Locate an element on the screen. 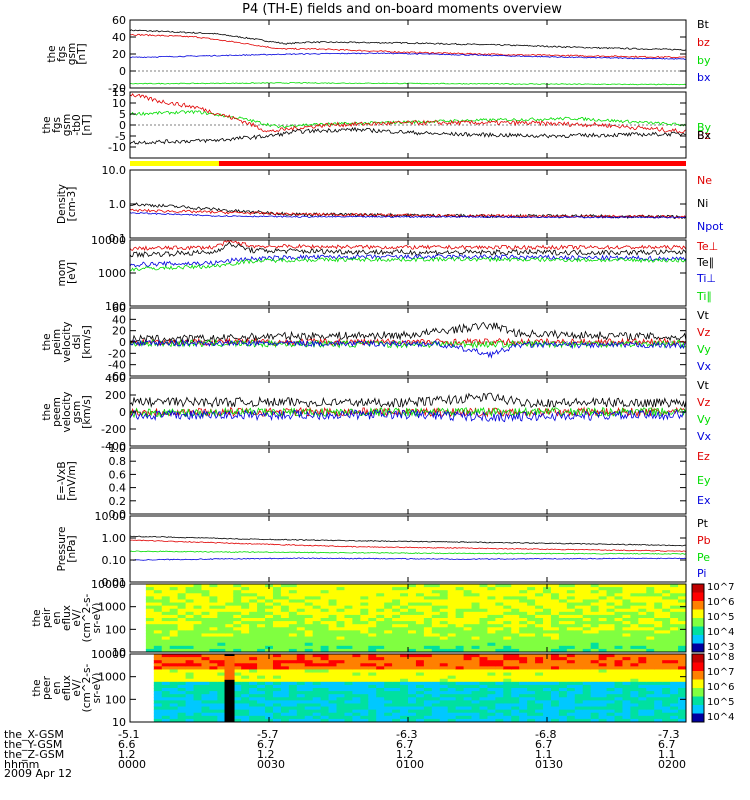  legend-label: Te⊥ is located at coordinates (707, 246).